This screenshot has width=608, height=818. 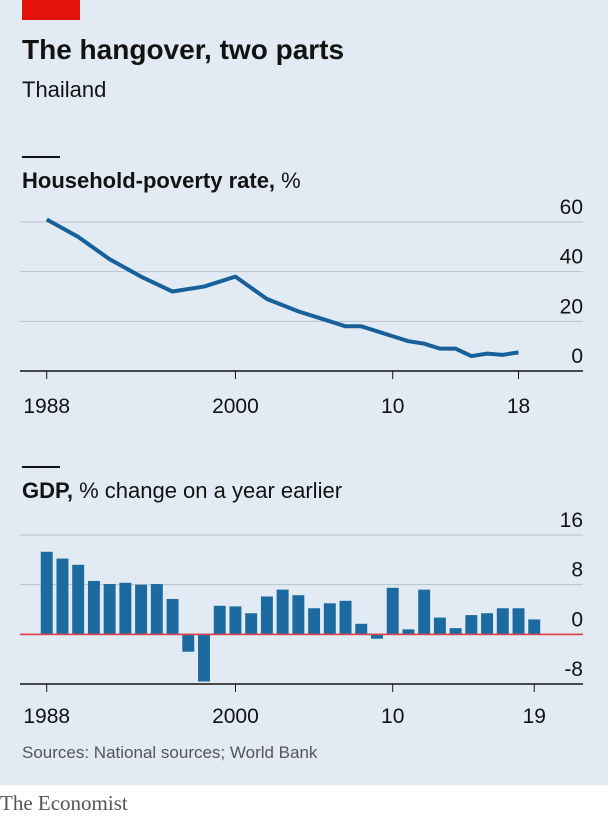 What do you see at coordinates (148, 180) in the screenshot?
I see `panel-title-main: Household-poverty rate,` at bounding box center [148, 180].